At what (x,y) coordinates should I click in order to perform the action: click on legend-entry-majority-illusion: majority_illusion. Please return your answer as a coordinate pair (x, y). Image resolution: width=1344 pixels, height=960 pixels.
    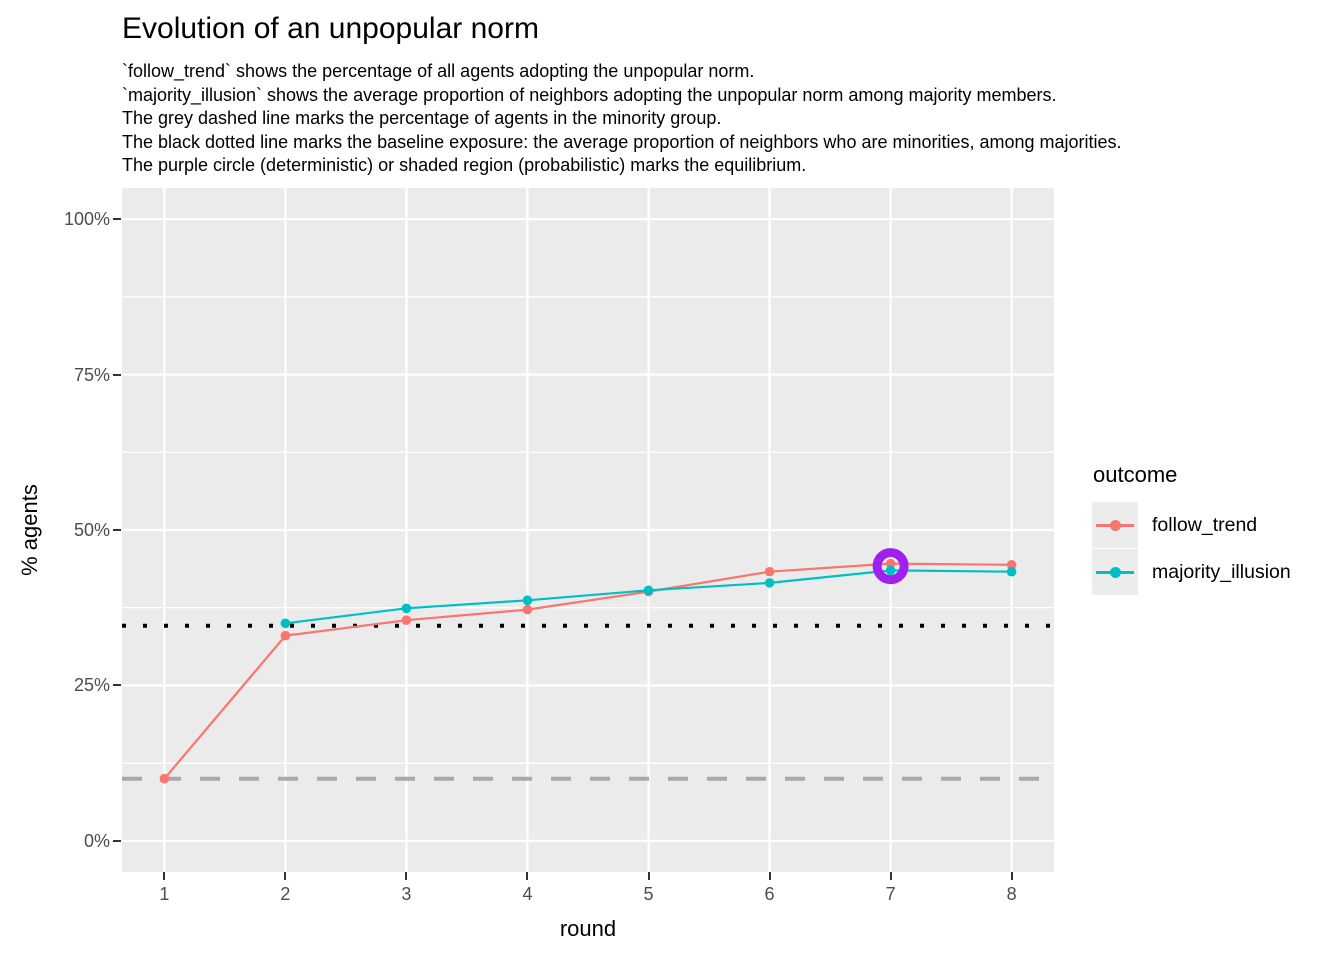
    Looking at the image, I should click on (1191, 572).